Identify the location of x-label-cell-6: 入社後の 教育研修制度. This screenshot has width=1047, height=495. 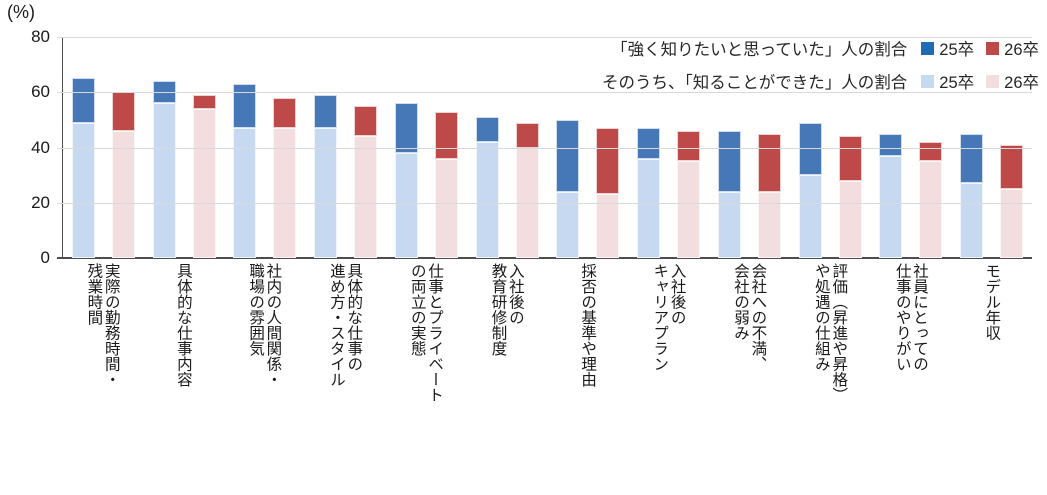
(506, 378).